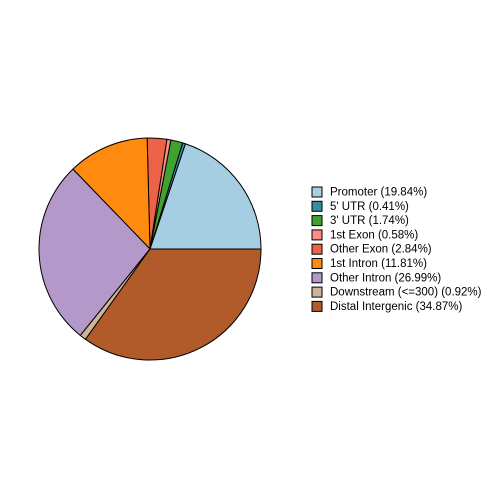 The width and height of the screenshot is (500, 500). I want to click on legend-label: Other Exon (2.84%), so click(381, 250).